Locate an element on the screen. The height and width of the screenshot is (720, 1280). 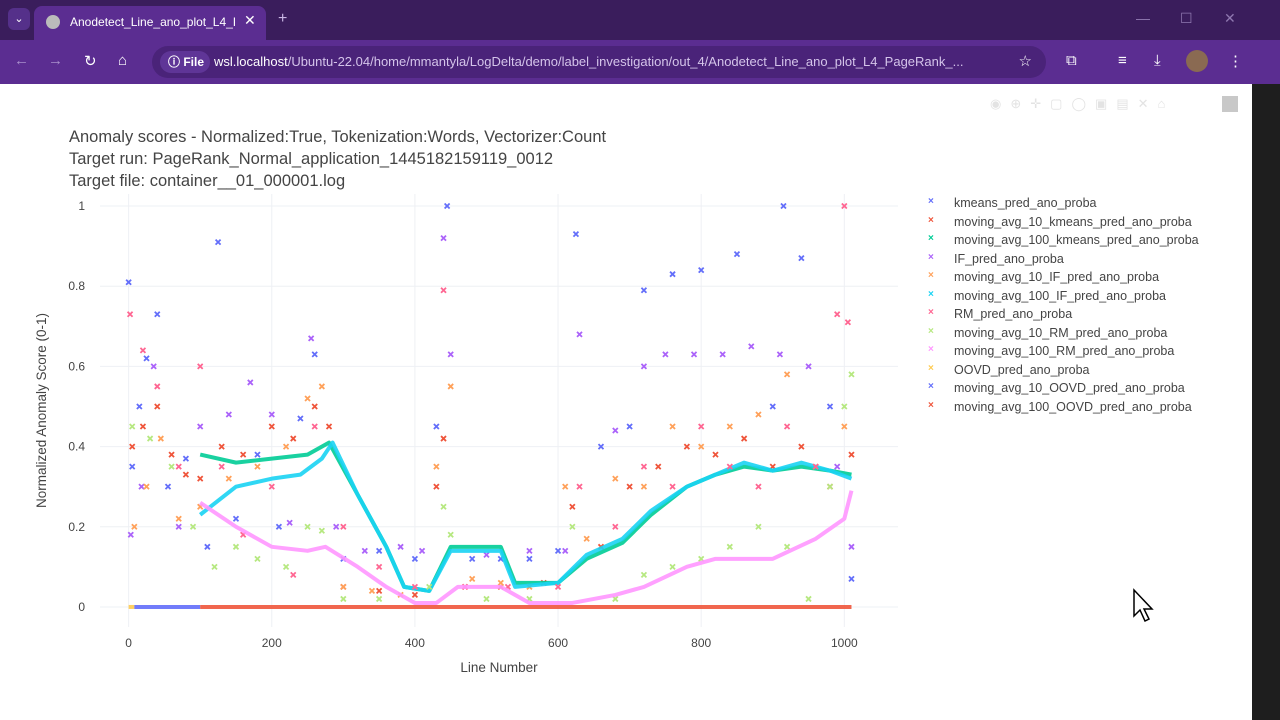
y-tick-label: 0 is located at coordinates (81, 607).